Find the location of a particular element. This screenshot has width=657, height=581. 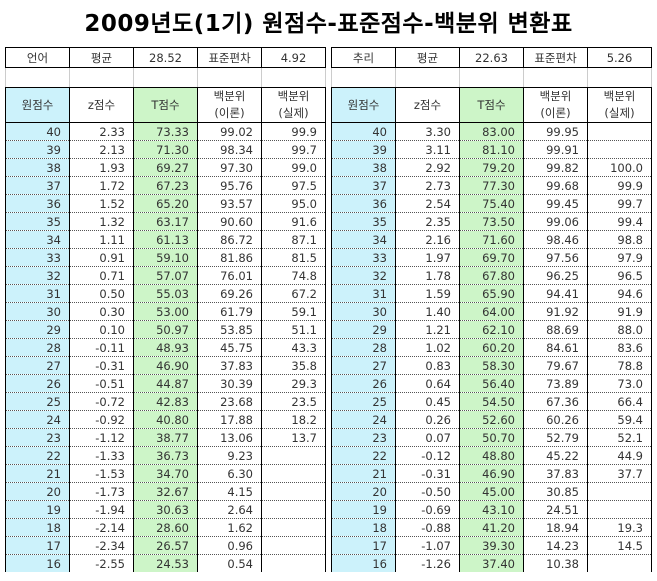

z-score-cell: -2.55 is located at coordinates (101, 563).